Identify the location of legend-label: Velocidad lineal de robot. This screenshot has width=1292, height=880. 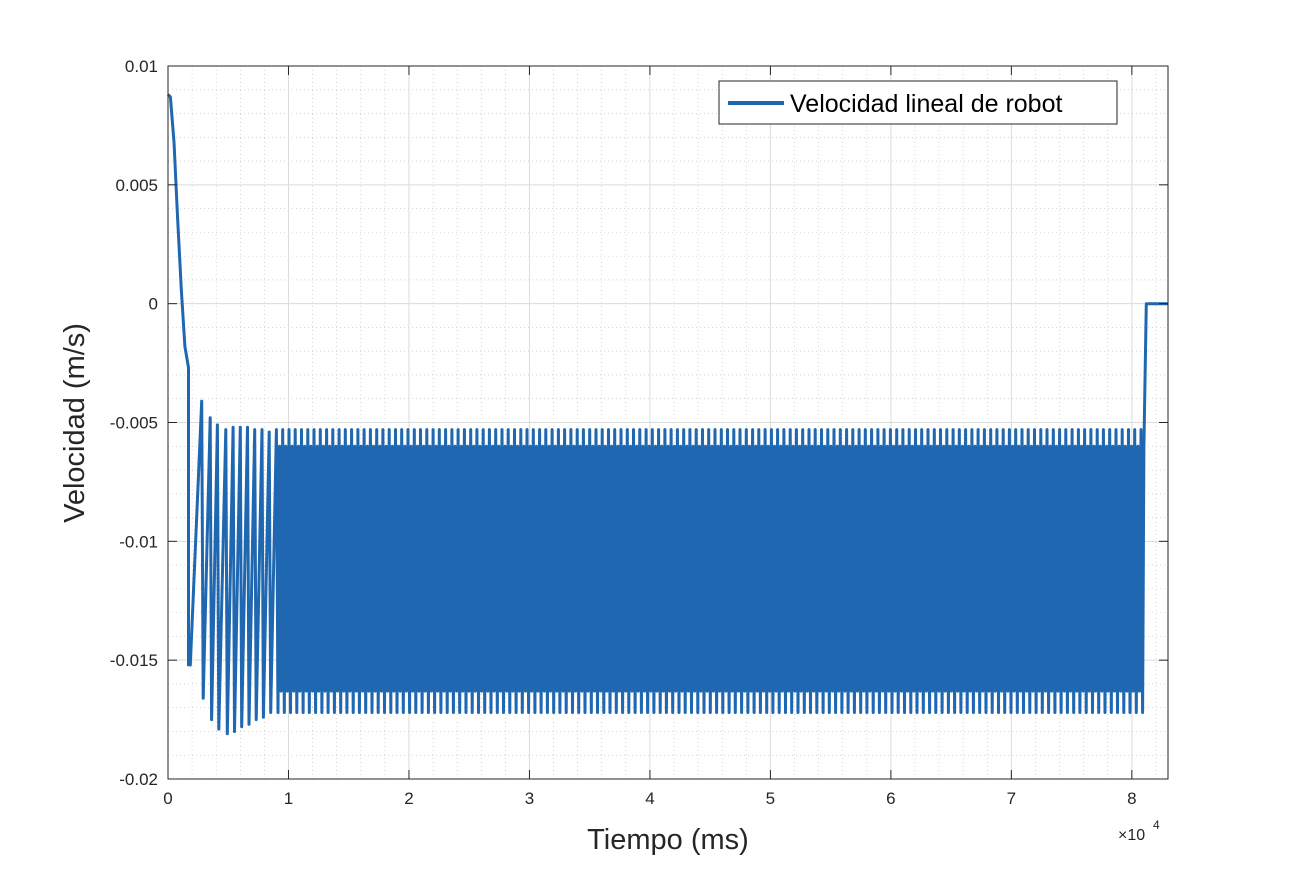
(926, 104).